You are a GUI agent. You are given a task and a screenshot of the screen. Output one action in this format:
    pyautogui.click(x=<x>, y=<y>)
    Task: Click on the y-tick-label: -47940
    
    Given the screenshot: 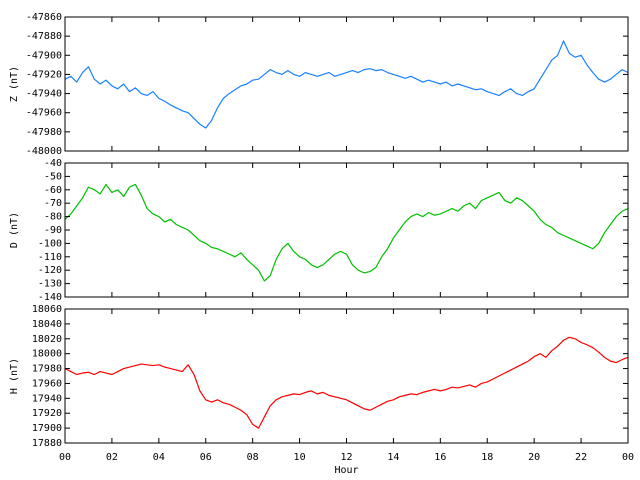 What is the action you would take?
    pyautogui.click(x=44, y=94)
    